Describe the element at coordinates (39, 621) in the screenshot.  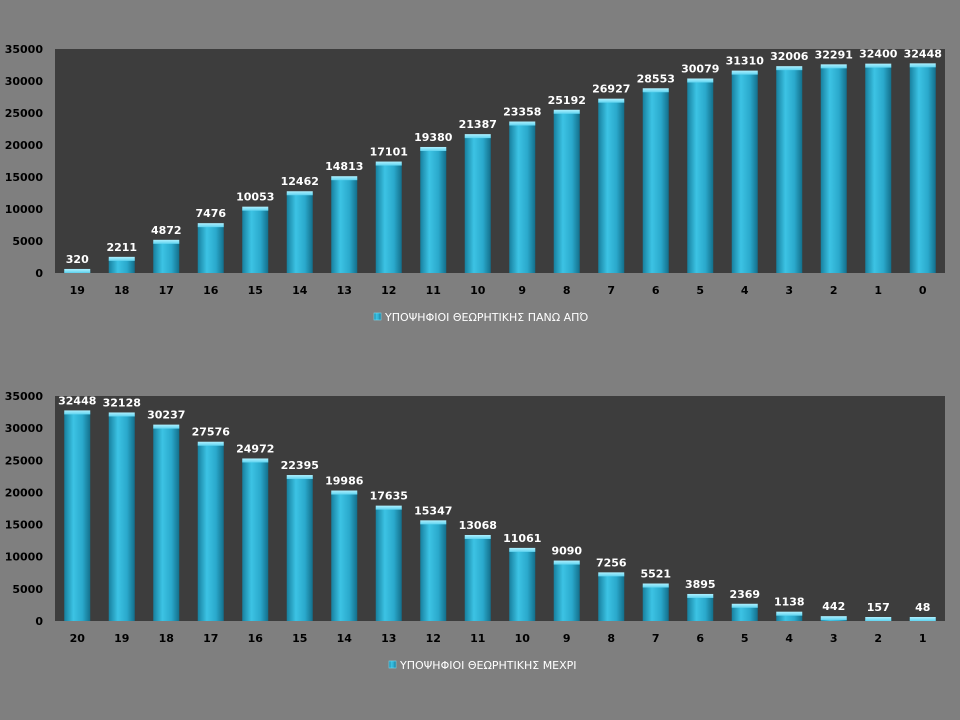
I see `chart-bottom-ytick-label: 0` at that location.